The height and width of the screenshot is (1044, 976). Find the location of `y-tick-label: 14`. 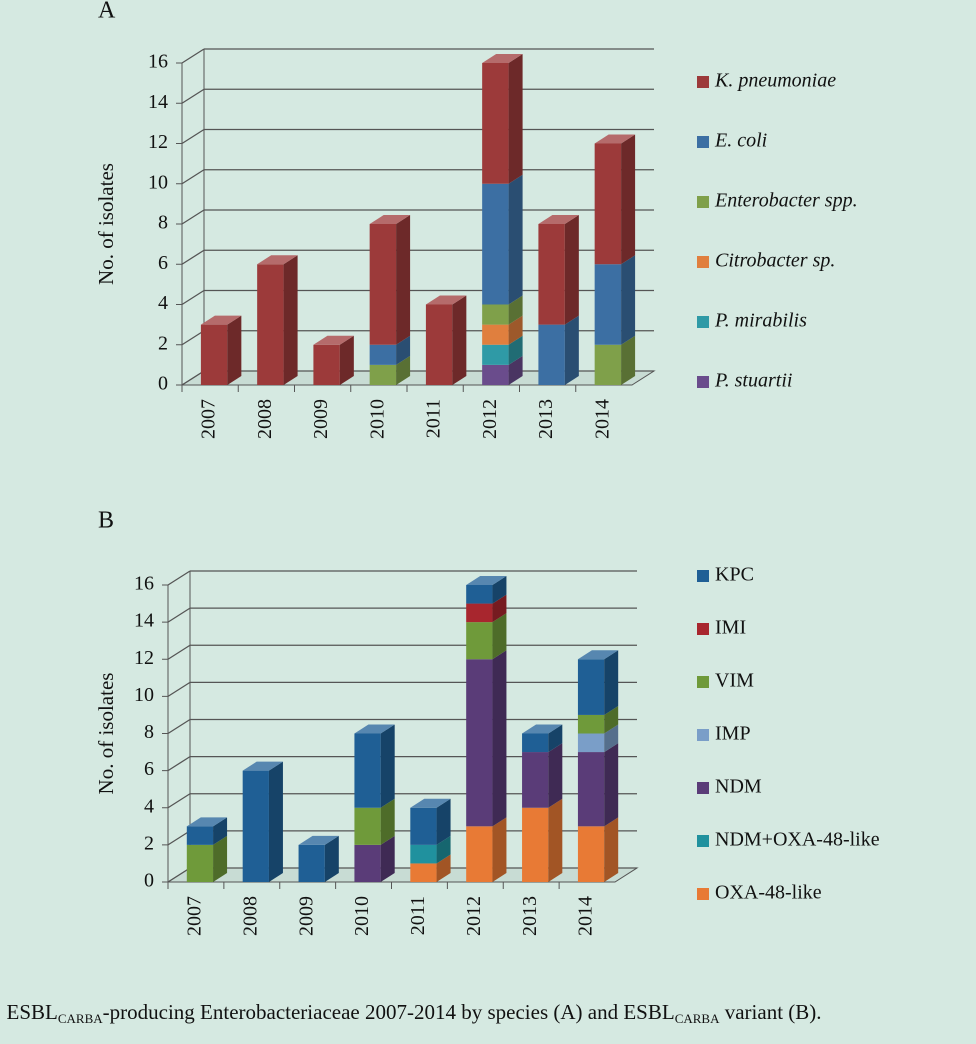

y-tick-label: 14 is located at coordinates (158, 102).